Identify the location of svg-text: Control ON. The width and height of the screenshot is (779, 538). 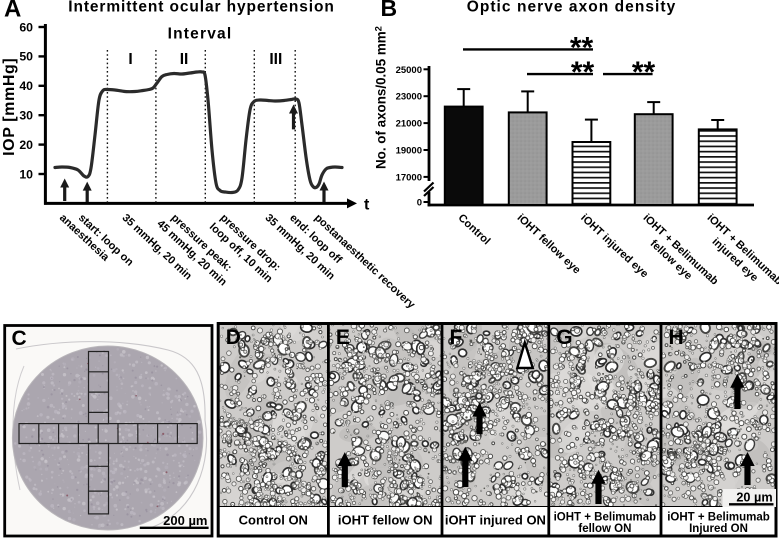
(273, 520).